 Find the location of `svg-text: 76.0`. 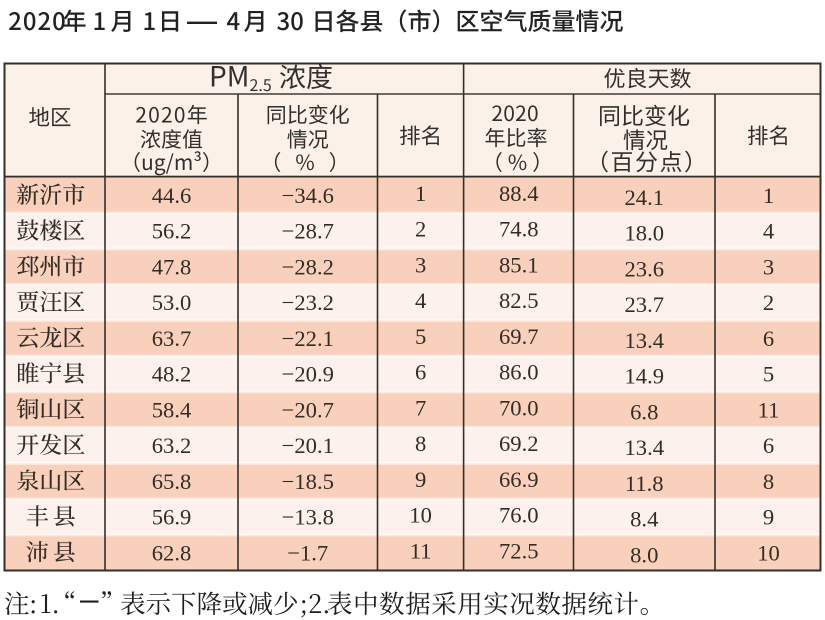

svg-text: 76.0 is located at coordinates (519, 515).